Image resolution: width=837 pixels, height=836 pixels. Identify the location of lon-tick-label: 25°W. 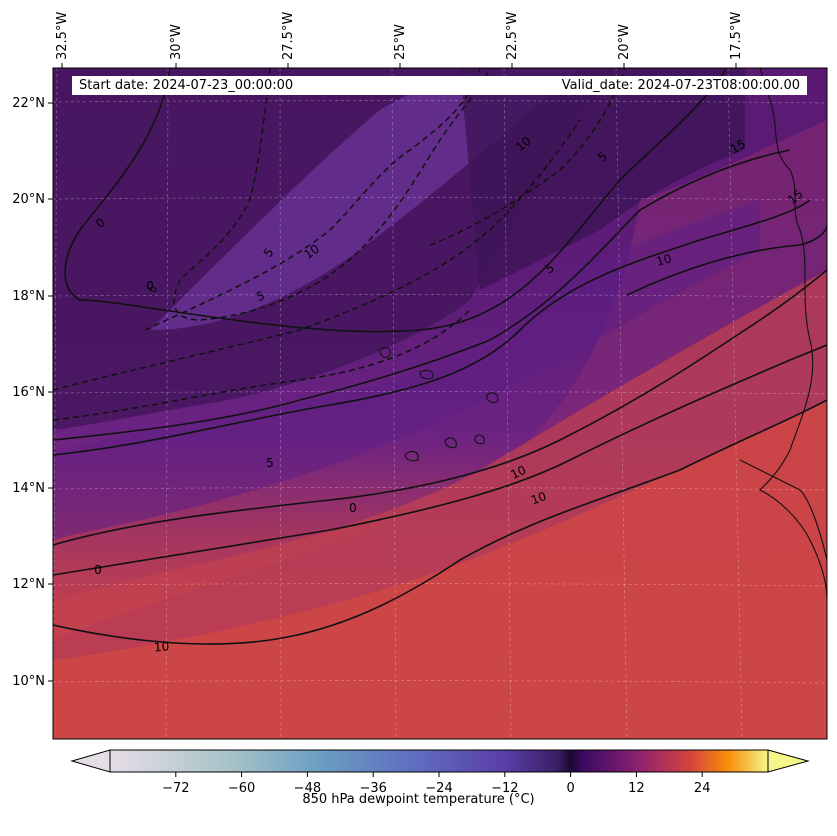
(400, 42).